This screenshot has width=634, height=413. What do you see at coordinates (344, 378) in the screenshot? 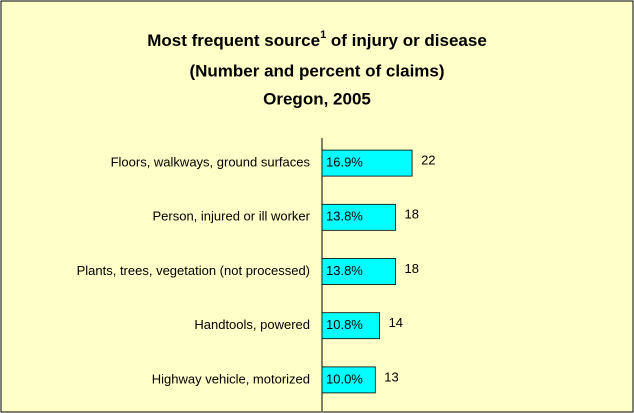
I see `bar-value-label: 10.0%` at bounding box center [344, 378].